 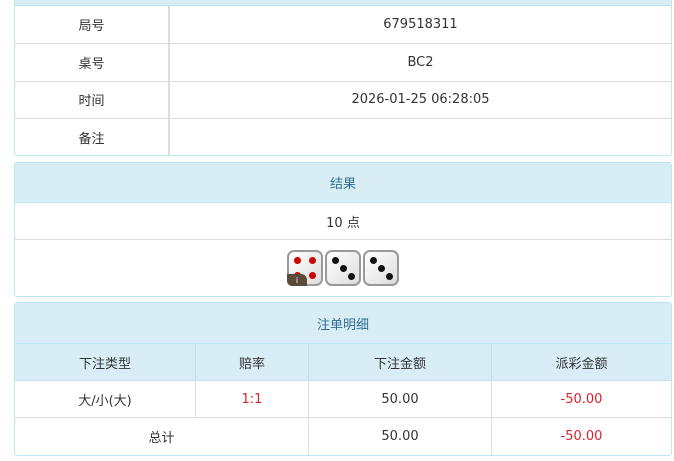 I want to click on bet-type: 大/小(大), so click(x=105, y=399).